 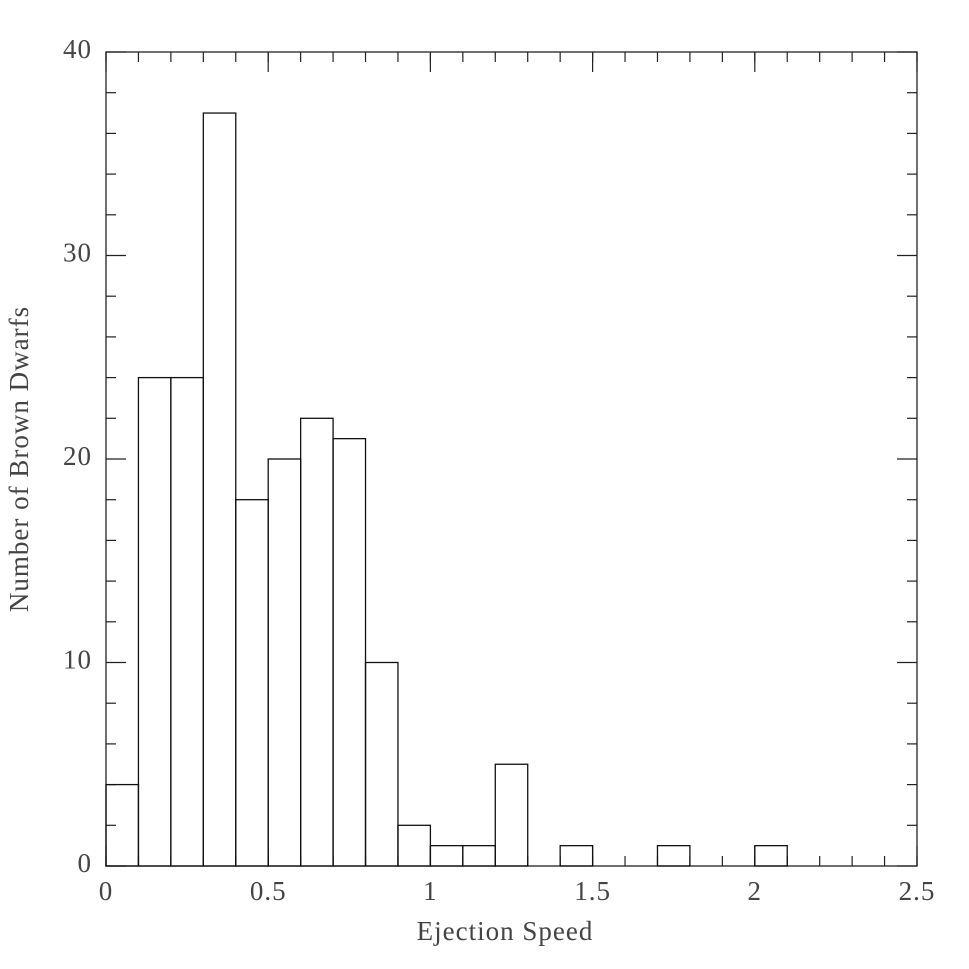 What do you see at coordinates (77, 456) in the screenshot?
I see `y-tick-label: 20` at bounding box center [77, 456].